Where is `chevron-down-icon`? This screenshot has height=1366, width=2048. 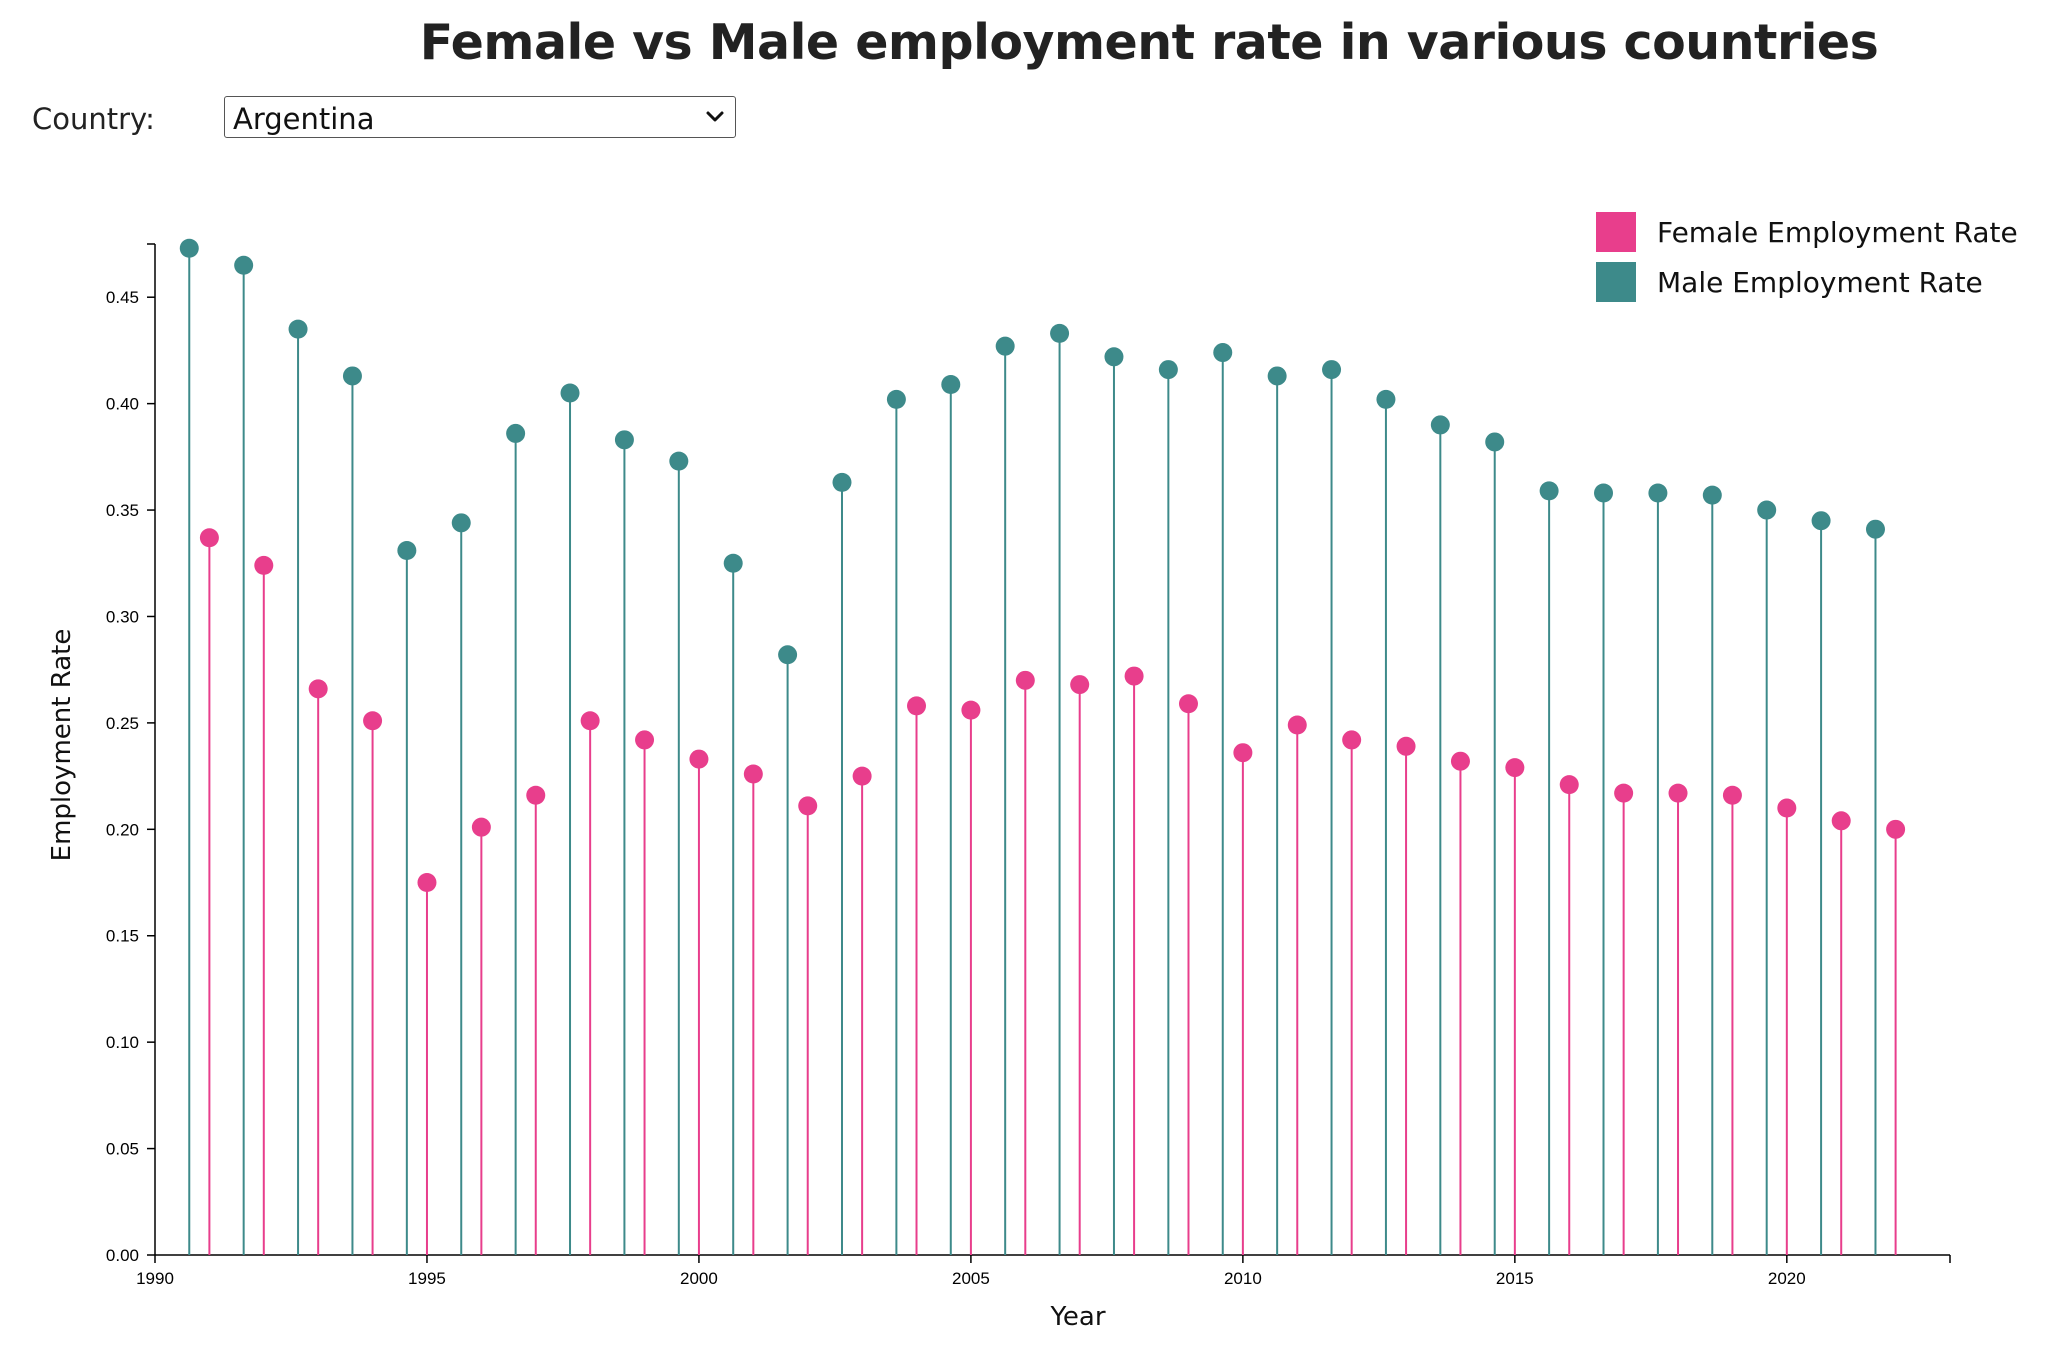
chevron-down-icon is located at coordinates (715, 116).